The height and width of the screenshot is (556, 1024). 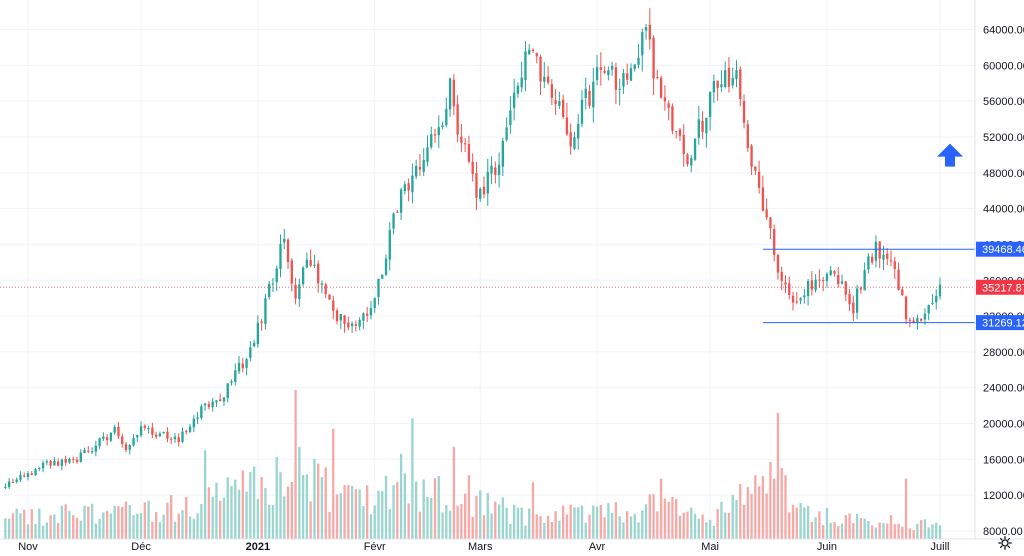 What do you see at coordinates (487, 286) in the screenshot?
I see `horizontal-lines` at bounding box center [487, 286].